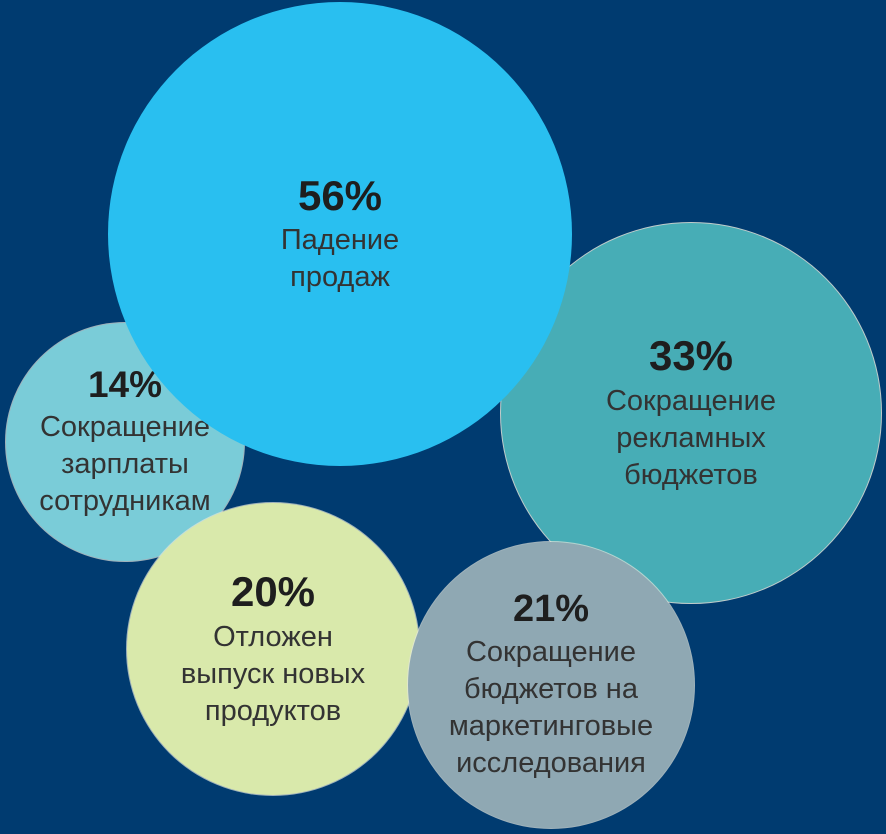 The image size is (886, 834). Describe the element at coordinates (340, 240) in the screenshot. I see `bubble-sales-decline-label-line: Падение` at that location.